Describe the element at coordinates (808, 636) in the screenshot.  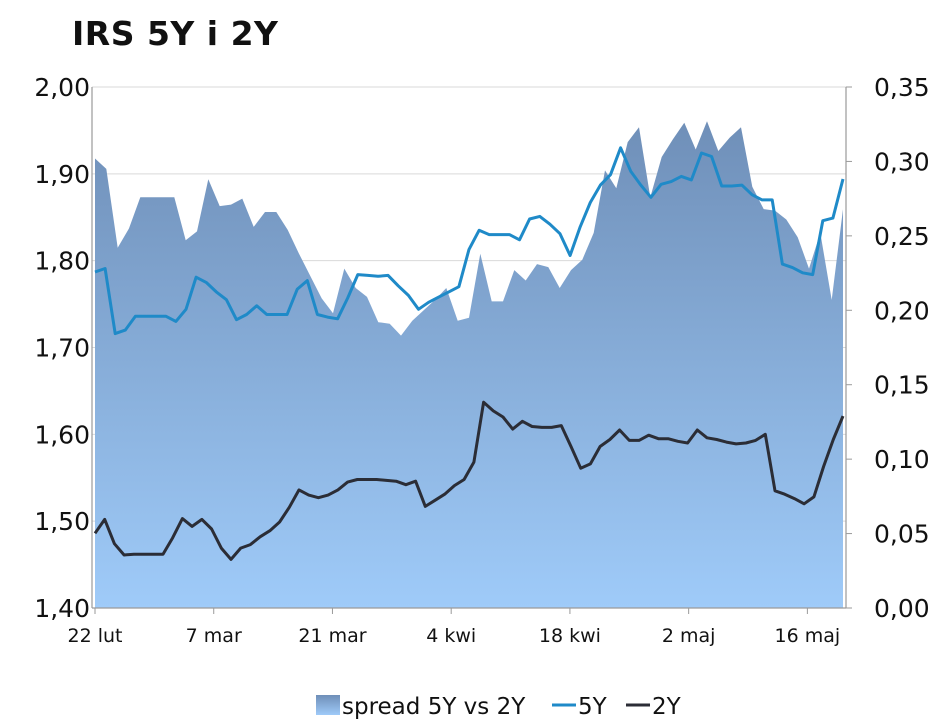
I see `x-axis-tick-label: 16 maj` at that location.